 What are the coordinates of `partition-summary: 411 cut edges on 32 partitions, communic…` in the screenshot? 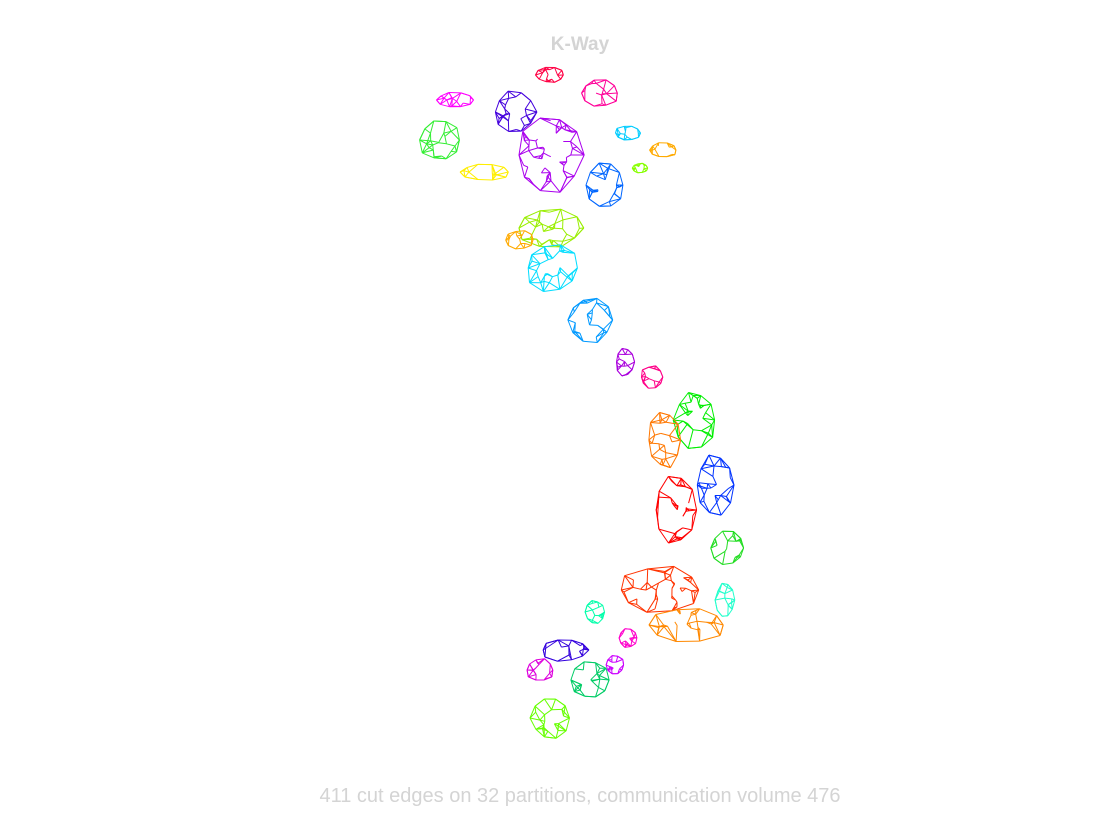 It's located at (580, 796).